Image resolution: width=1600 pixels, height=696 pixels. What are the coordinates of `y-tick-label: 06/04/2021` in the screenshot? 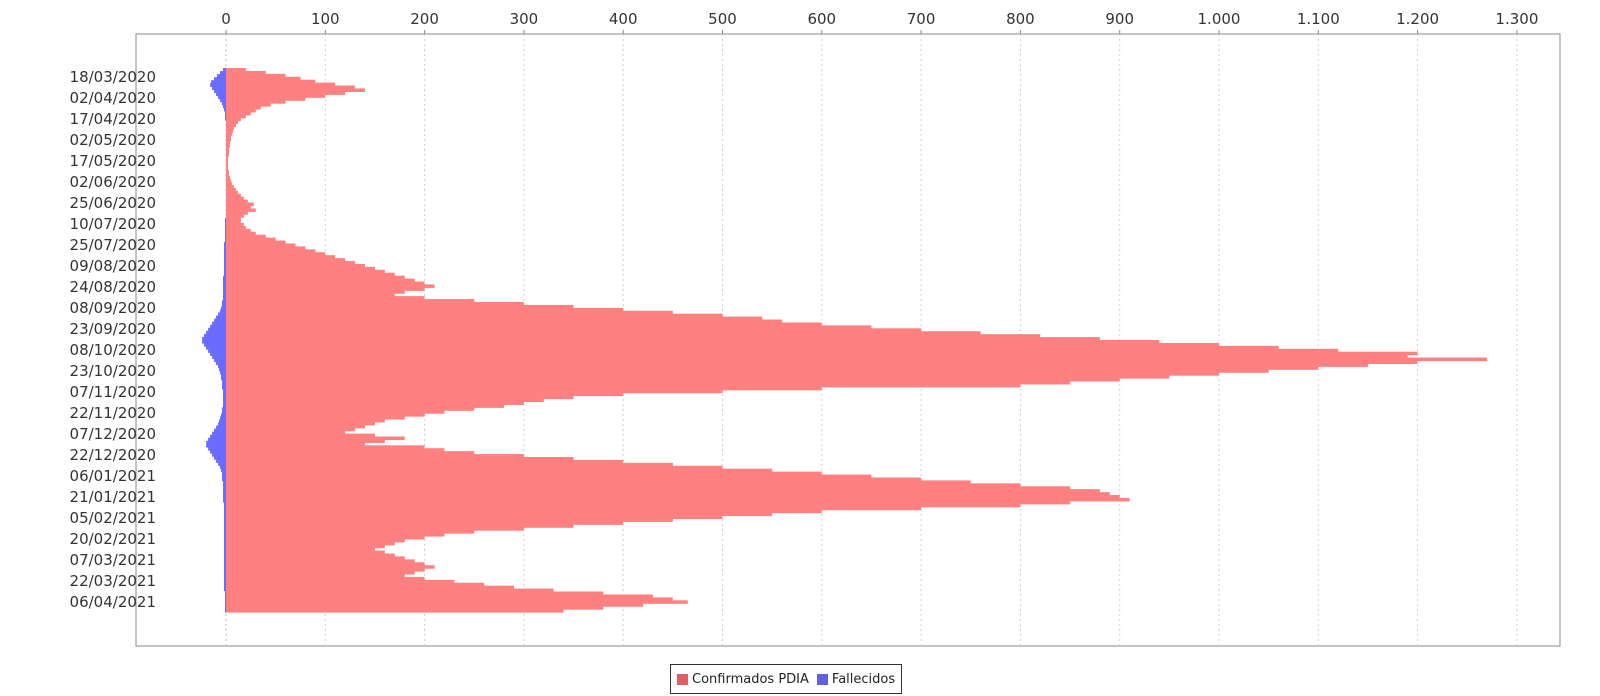 It's located at (113, 602).